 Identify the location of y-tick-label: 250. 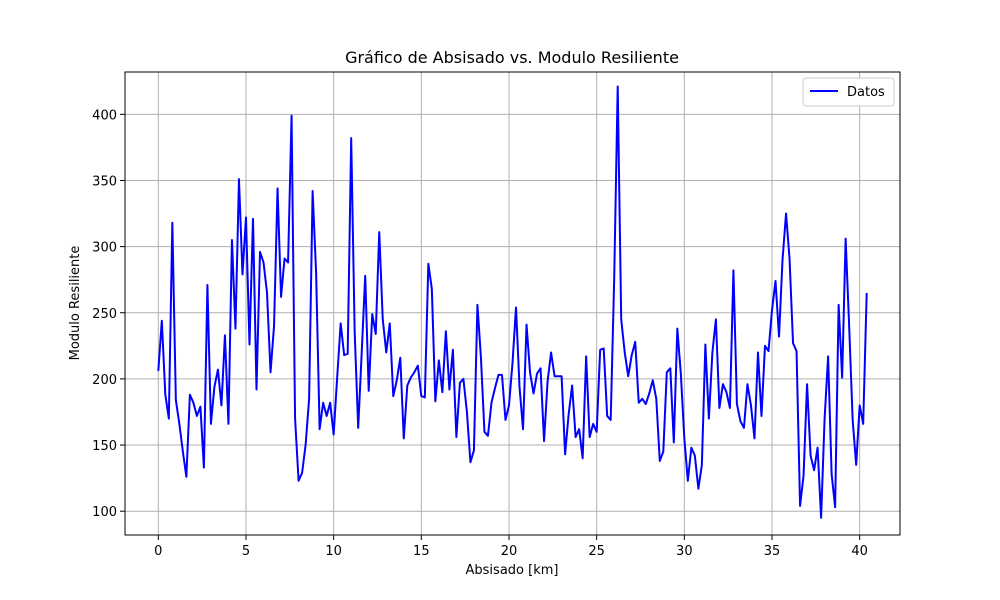
(104, 314).